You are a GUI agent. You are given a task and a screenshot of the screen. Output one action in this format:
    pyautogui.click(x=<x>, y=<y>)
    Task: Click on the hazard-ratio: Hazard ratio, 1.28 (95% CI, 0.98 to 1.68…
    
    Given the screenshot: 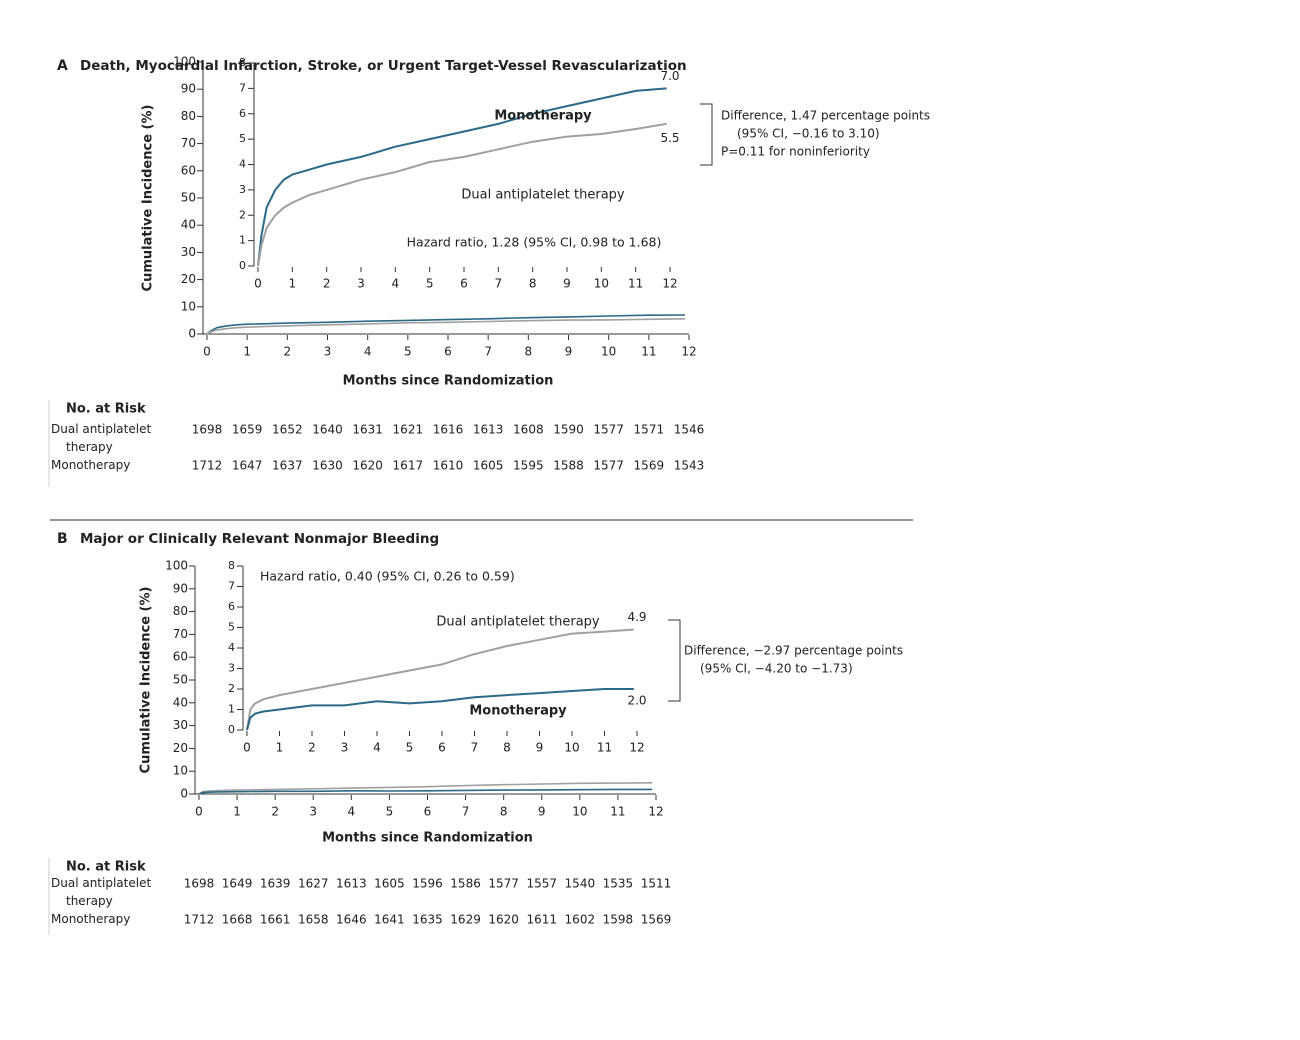 What is the action you would take?
    pyautogui.click(x=534, y=242)
    